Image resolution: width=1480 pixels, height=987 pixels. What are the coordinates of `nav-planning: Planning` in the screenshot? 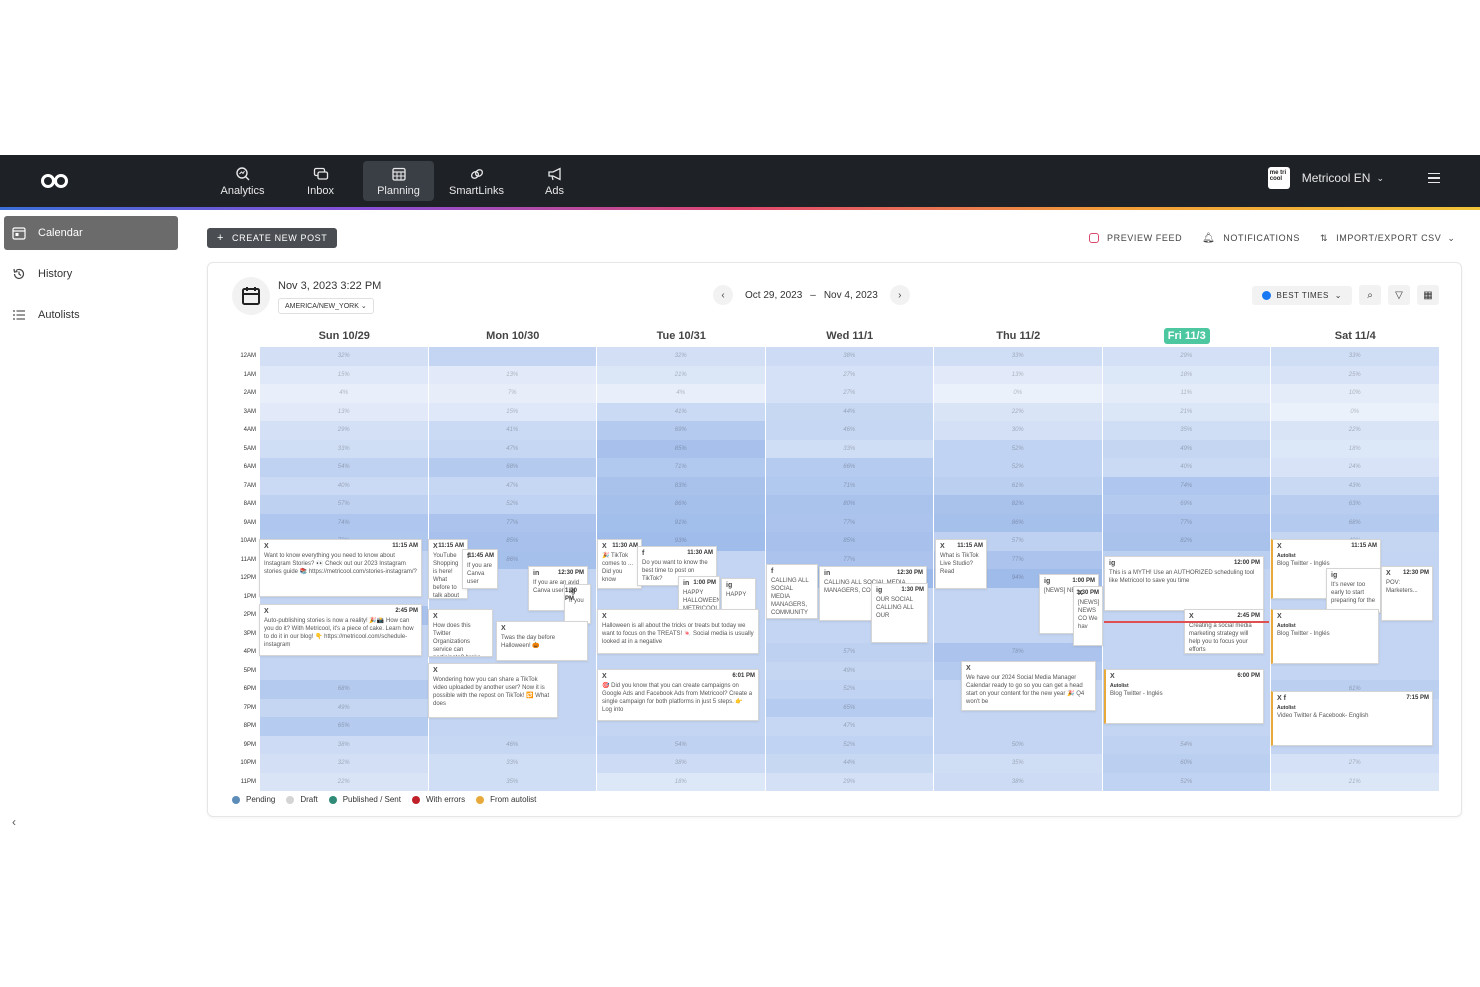 It's located at (398, 181).